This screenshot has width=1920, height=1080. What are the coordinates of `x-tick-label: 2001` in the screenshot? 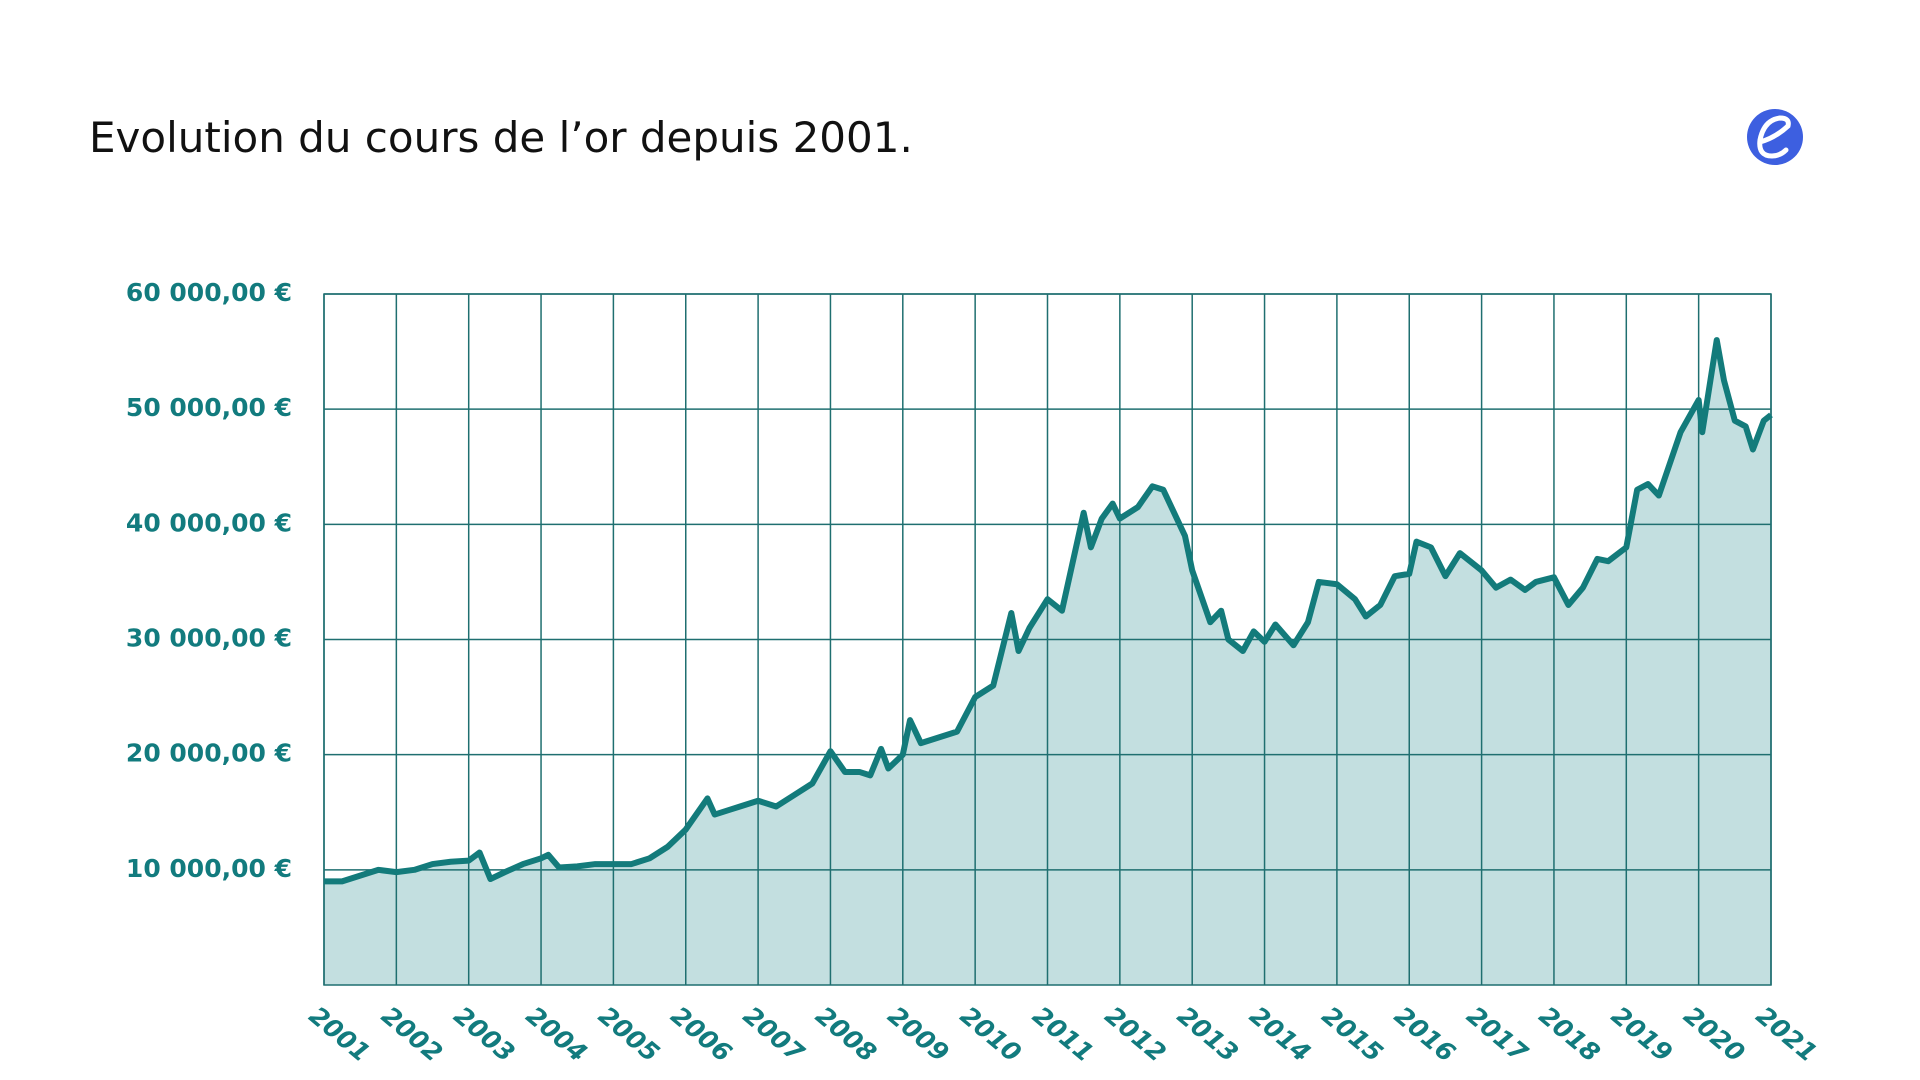 It's located at (340, 1034).